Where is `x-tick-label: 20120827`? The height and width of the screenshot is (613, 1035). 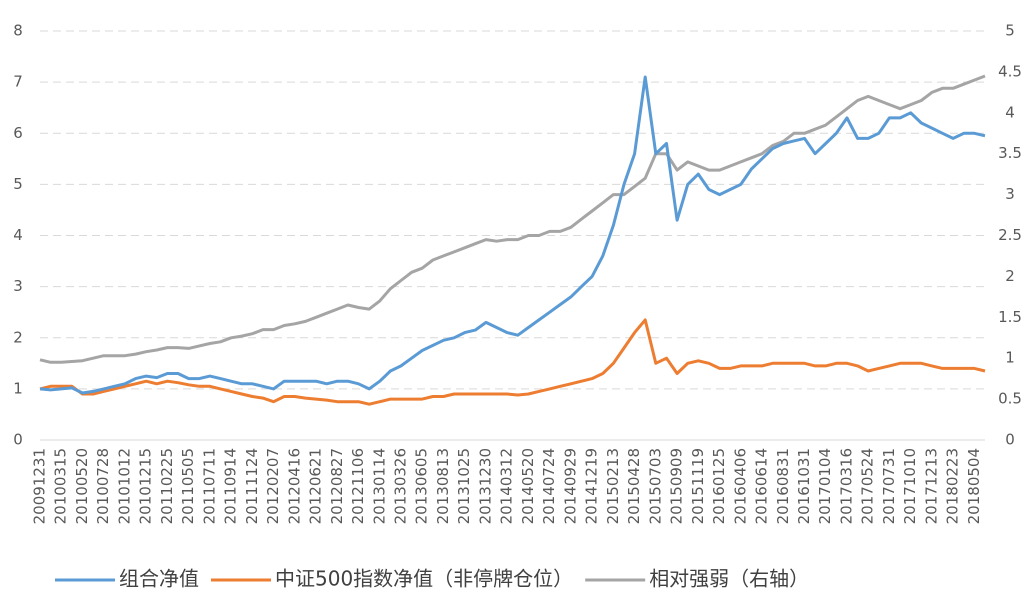
x-tick-label: 20120827 is located at coordinates (337, 486).